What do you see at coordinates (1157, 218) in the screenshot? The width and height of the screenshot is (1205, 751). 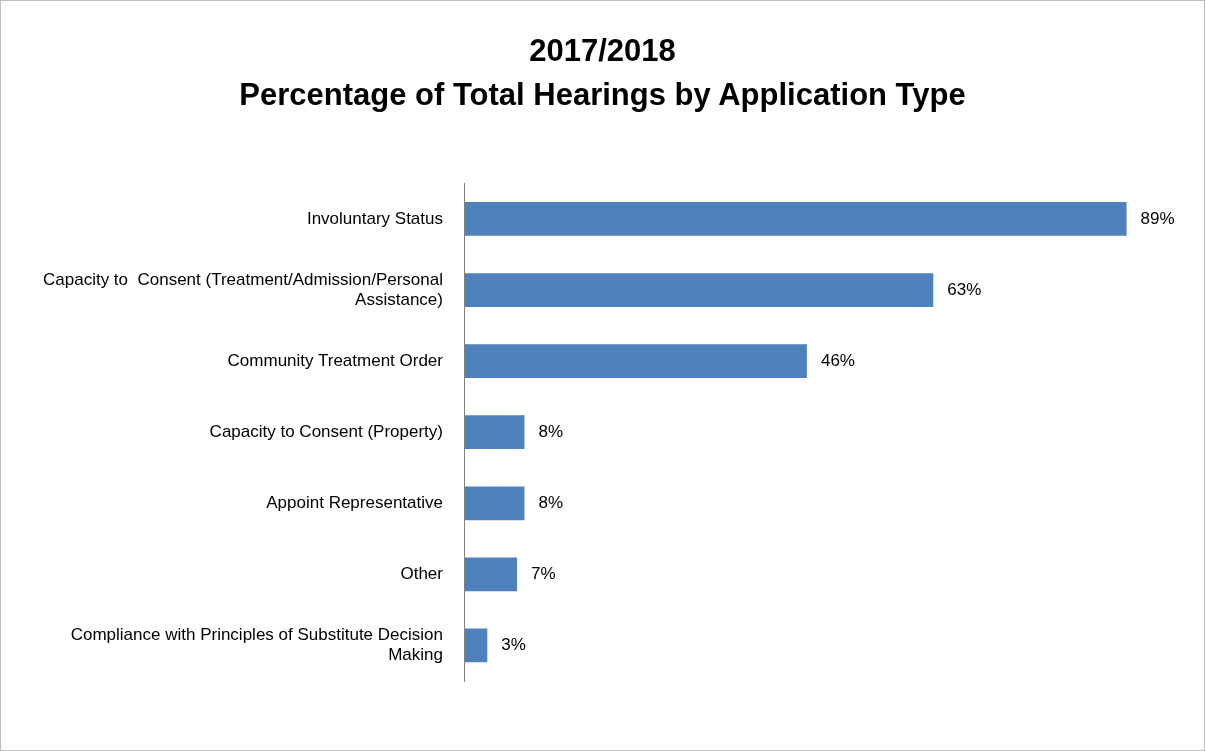 I see `data-label: 89%` at bounding box center [1157, 218].